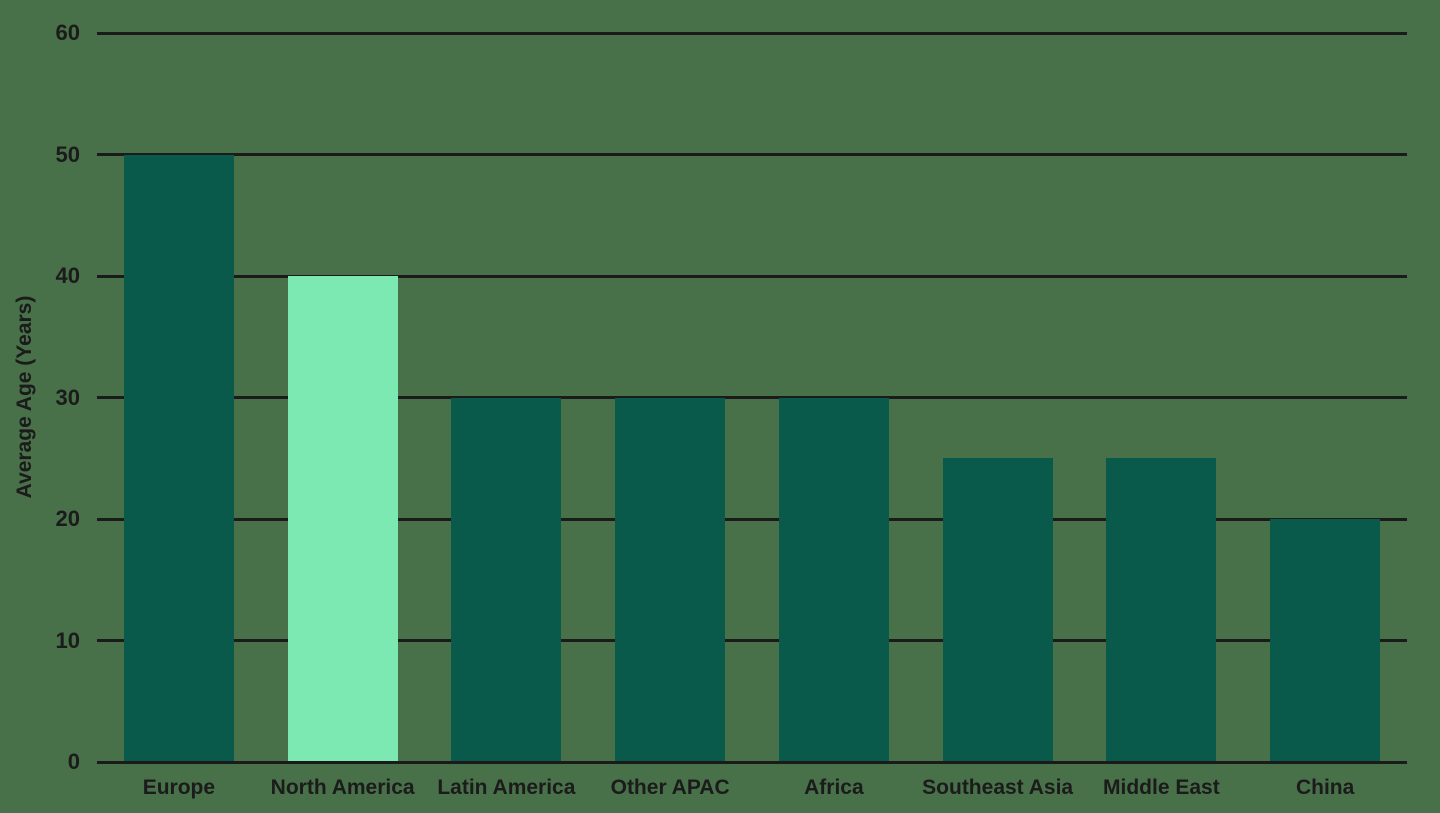  Describe the element at coordinates (73, 761) in the screenshot. I see `y-tick-label-0: 0` at that location.